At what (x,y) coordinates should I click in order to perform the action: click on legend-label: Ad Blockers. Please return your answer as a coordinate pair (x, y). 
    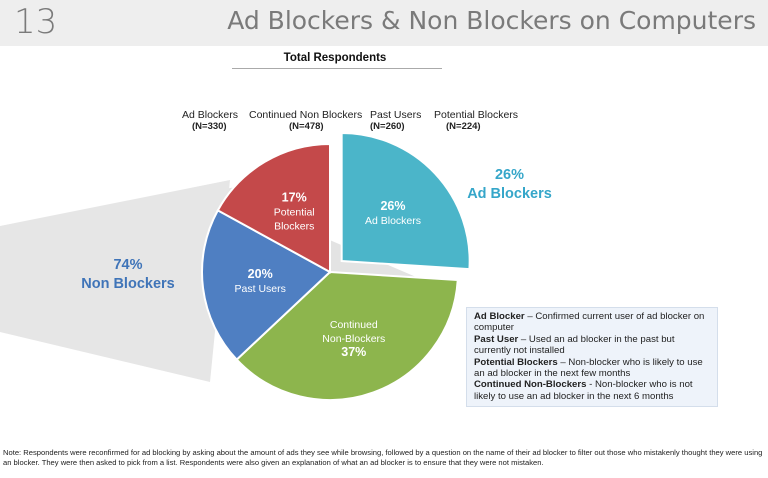
    Looking at the image, I should click on (210, 115).